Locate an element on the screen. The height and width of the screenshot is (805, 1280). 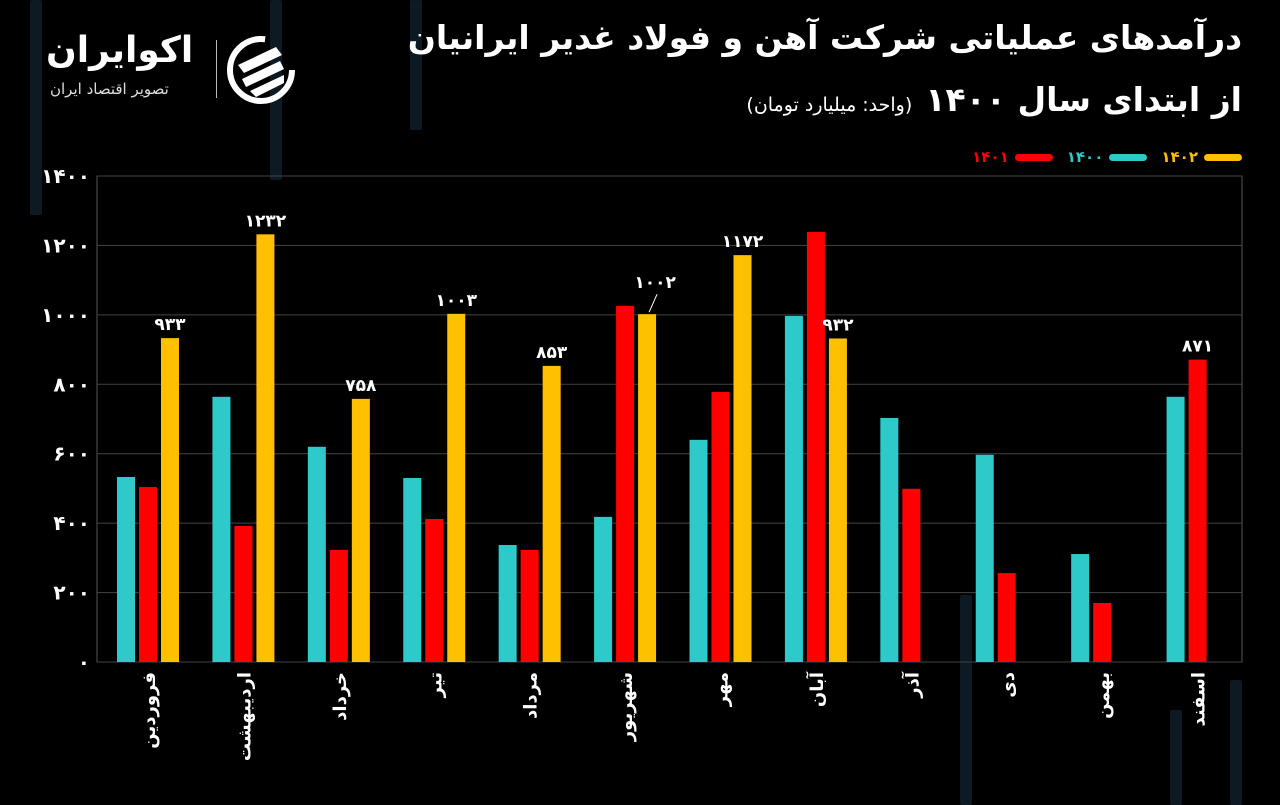
bar-۱۴۰۰-خرداد is located at coordinates (316, 554).